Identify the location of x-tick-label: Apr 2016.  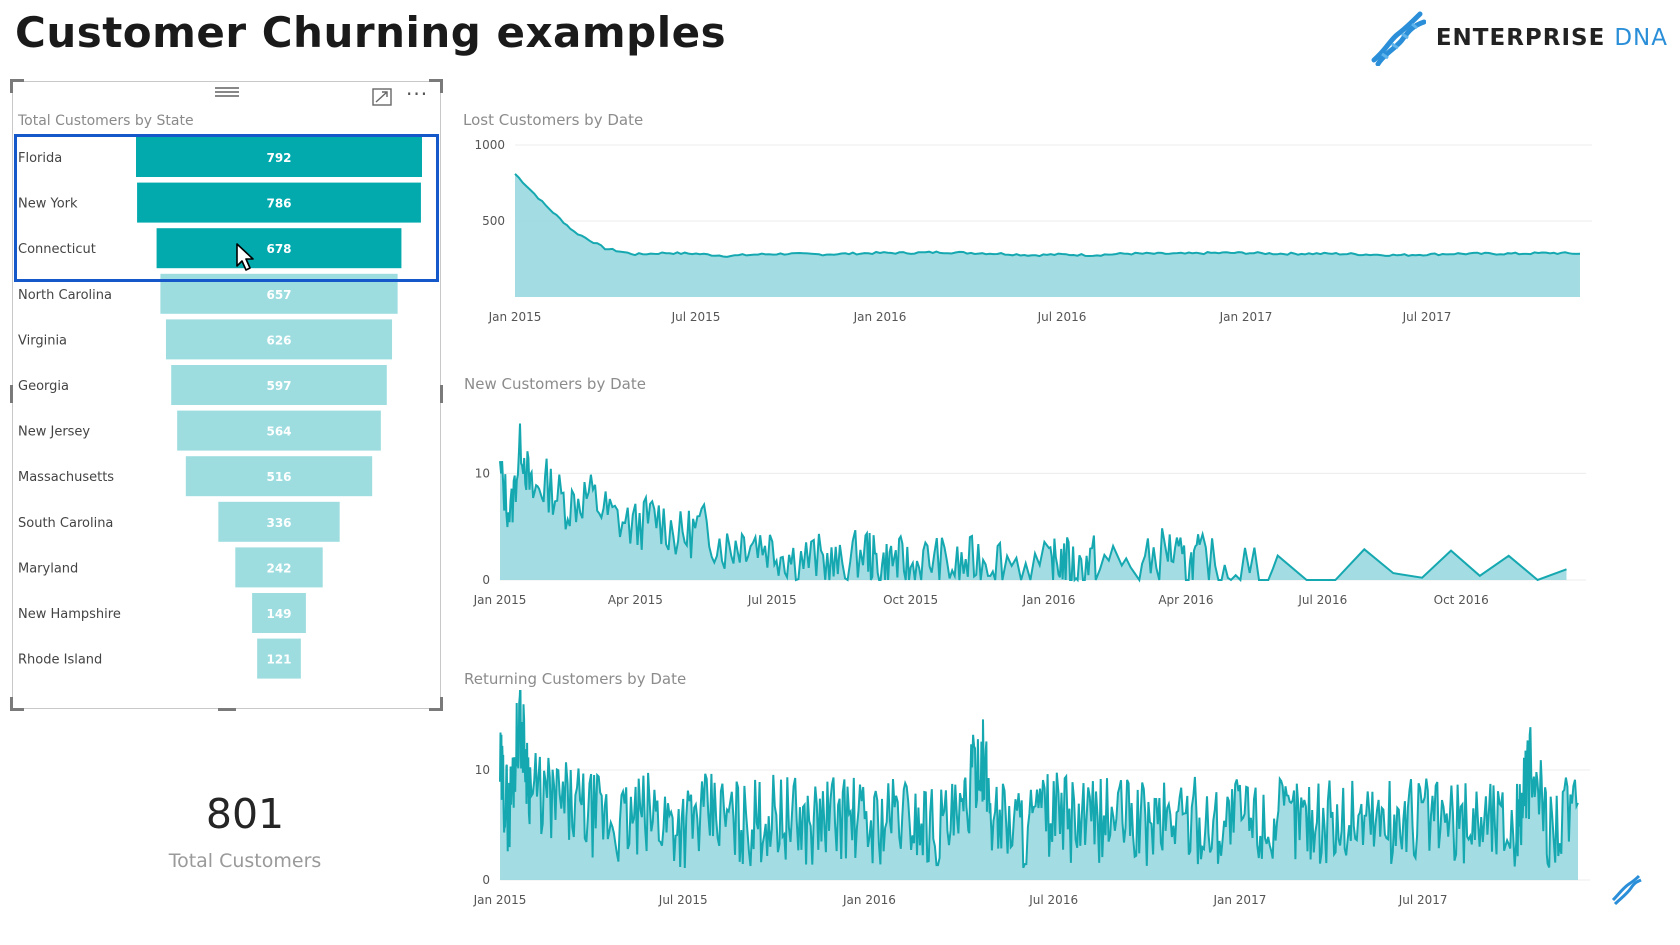
(1185, 600).